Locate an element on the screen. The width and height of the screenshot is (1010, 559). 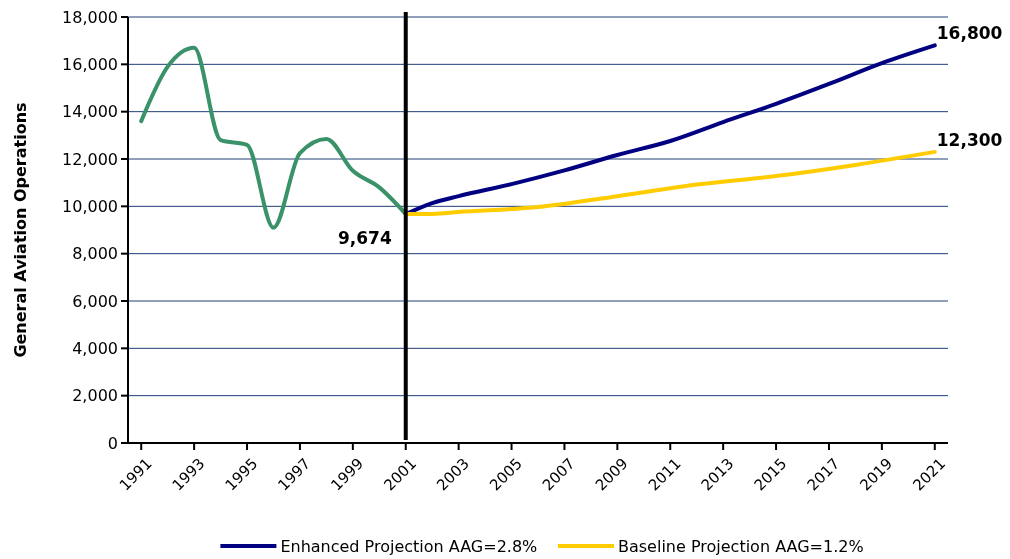
y-tick-label: 16,000 is located at coordinates (90, 64).